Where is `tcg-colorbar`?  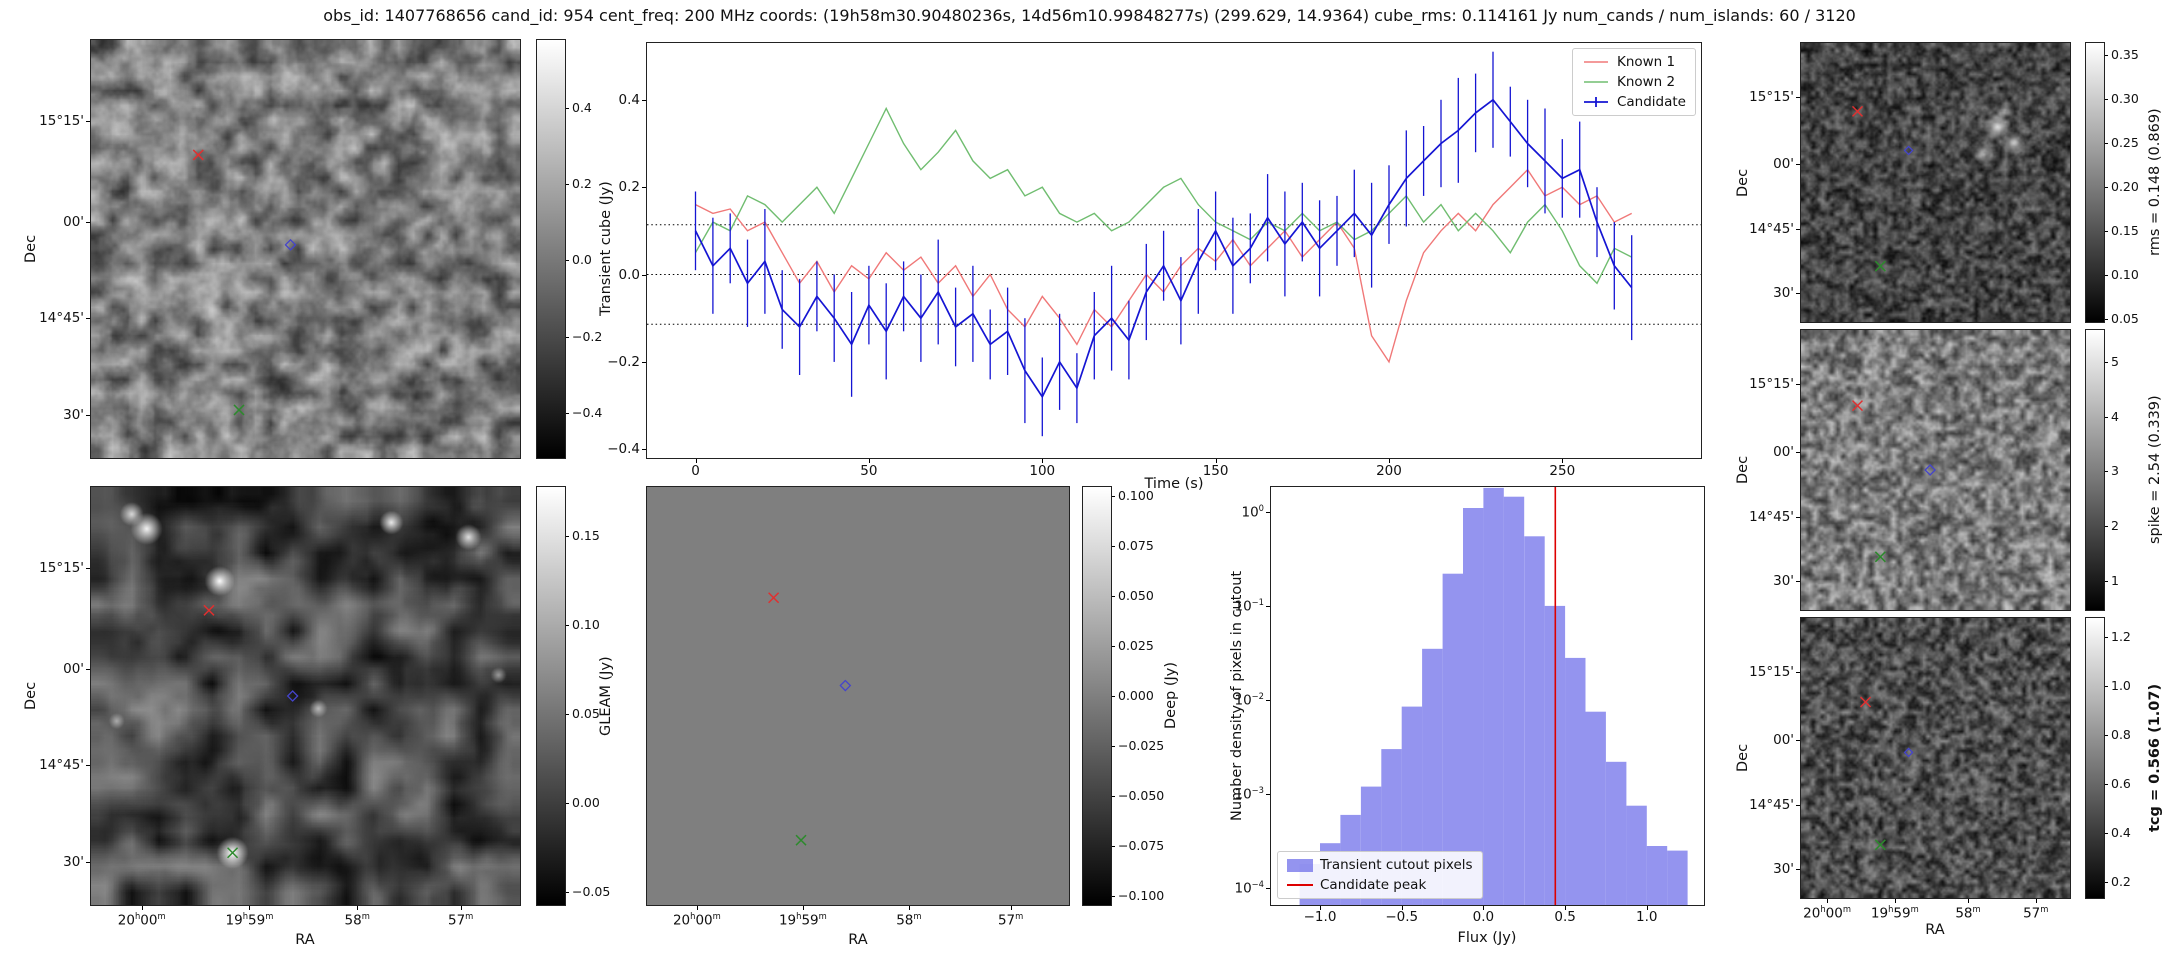 tcg-colorbar is located at coordinates (2095, 758).